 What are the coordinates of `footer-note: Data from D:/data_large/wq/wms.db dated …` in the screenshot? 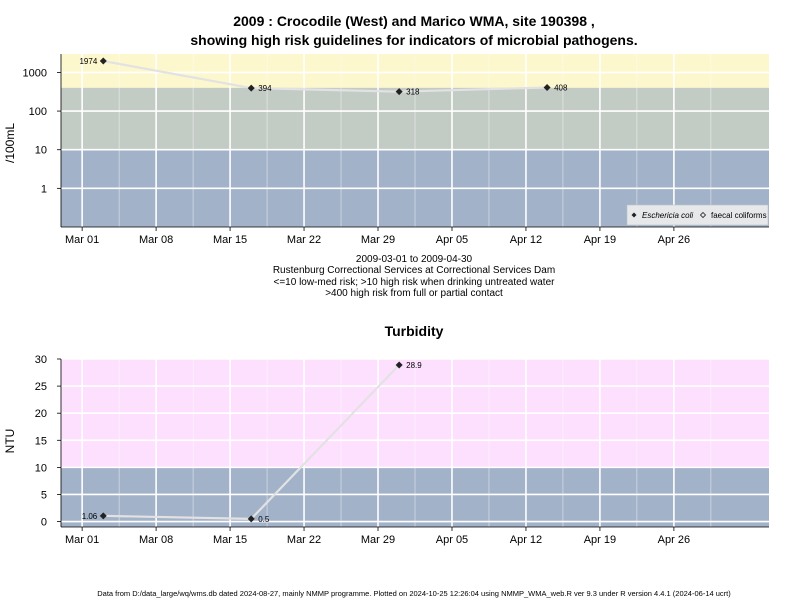 It's located at (414, 593).